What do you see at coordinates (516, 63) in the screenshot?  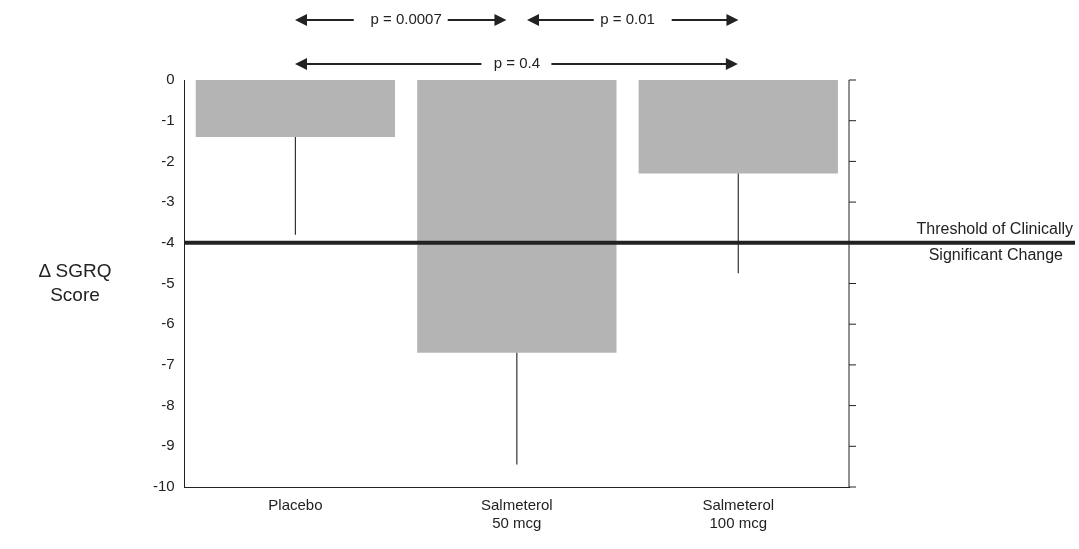 I see `text: p = 0.4` at bounding box center [516, 63].